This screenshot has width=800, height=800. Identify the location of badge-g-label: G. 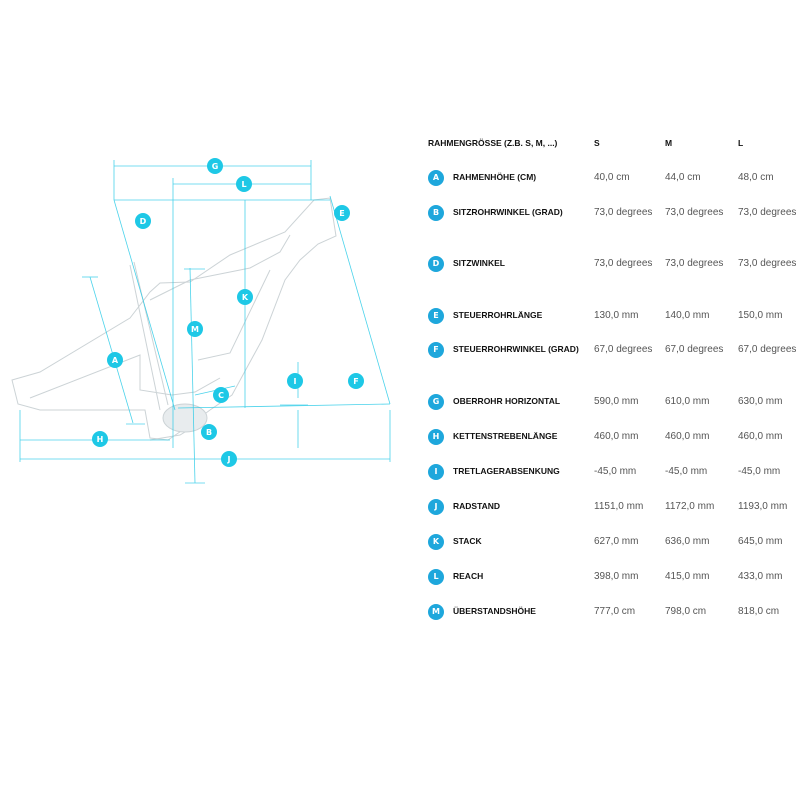
(215, 166).